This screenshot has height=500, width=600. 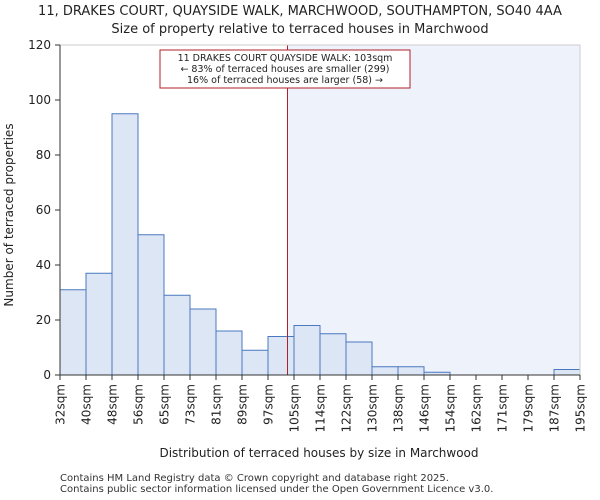 What do you see at coordinates (229, 353) in the screenshot?
I see `bar-81sqm` at bounding box center [229, 353].